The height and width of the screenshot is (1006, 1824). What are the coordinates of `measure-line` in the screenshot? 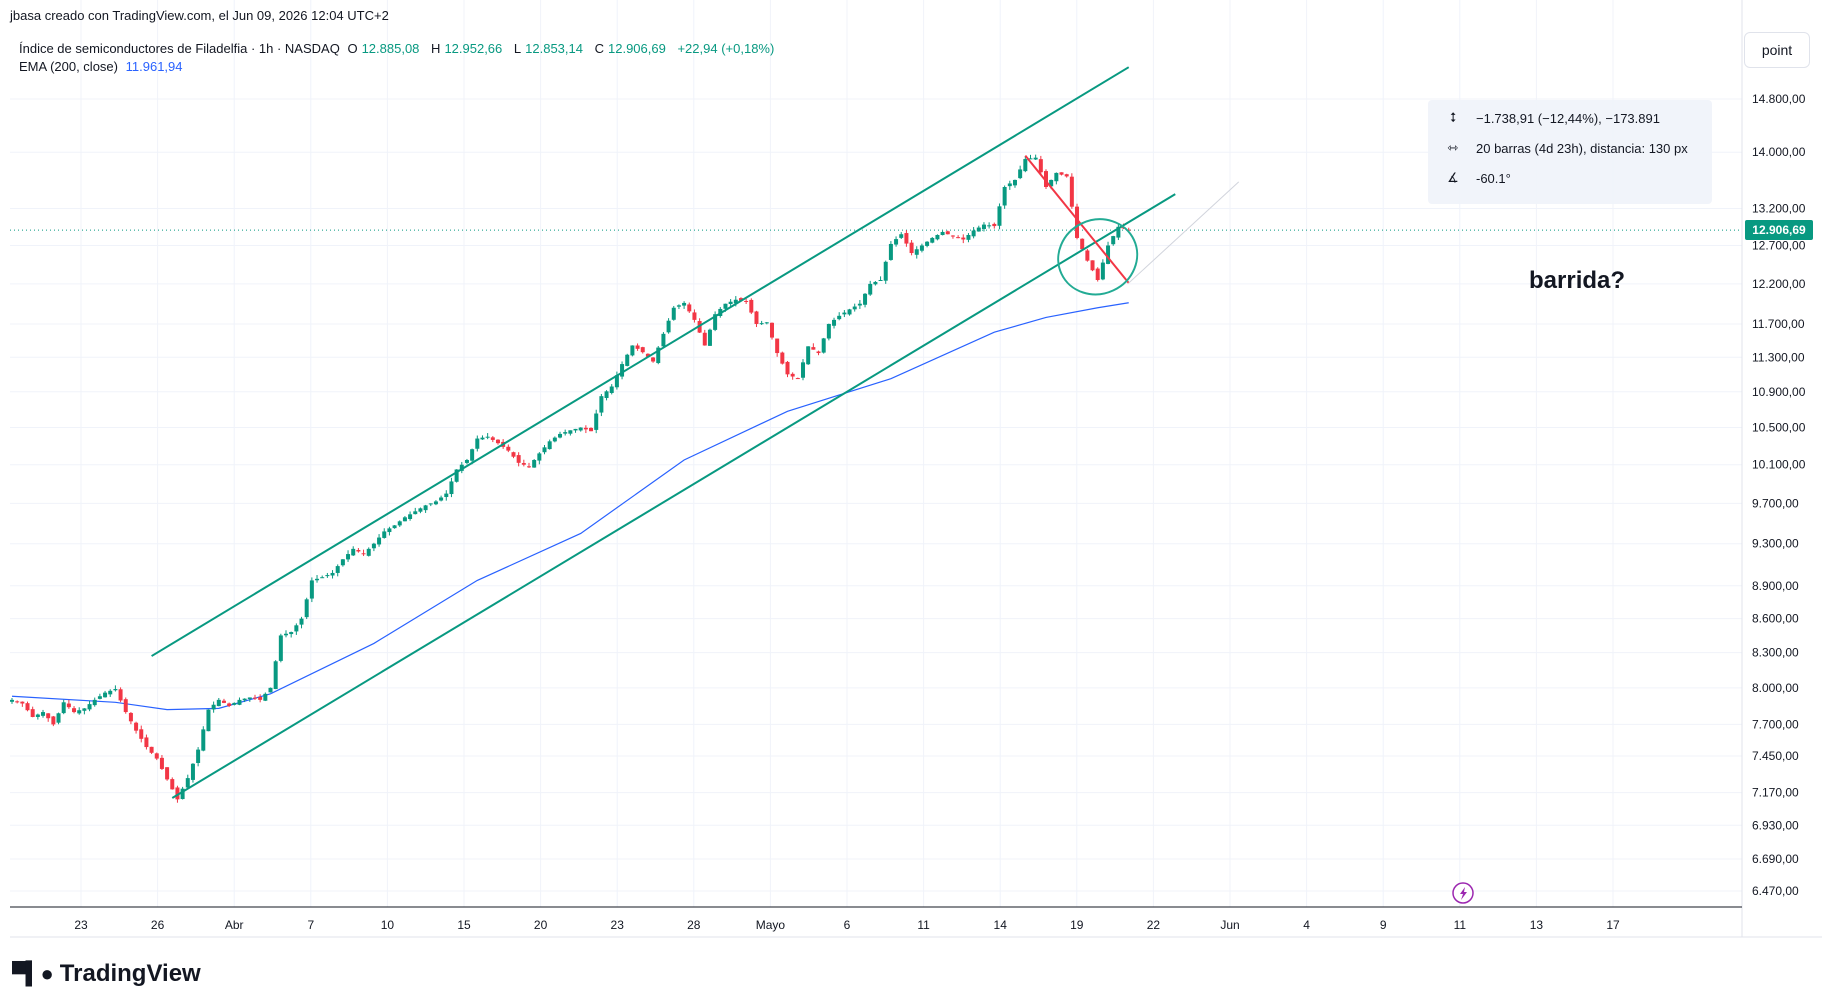 It's located at (1077, 219).